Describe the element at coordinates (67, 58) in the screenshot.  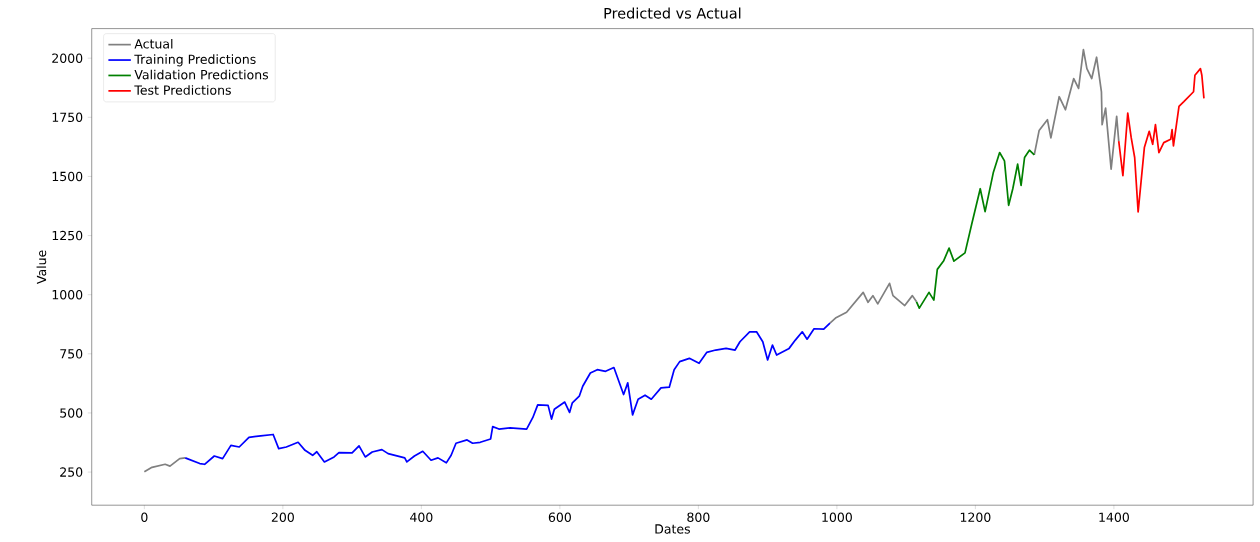
I see `y-tick-label: 2000` at that location.